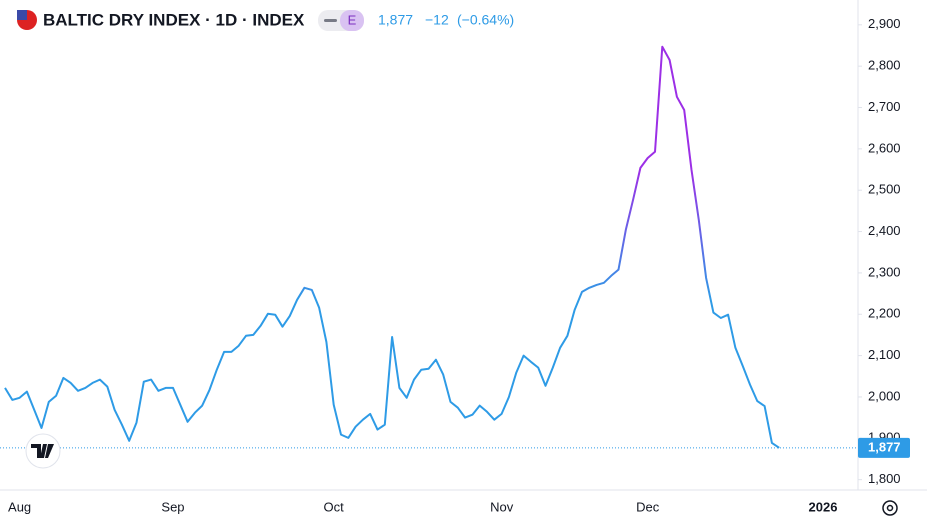  What do you see at coordinates (884, 106) in the screenshot?
I see `y-tick-label: 2,700` at bounding box center [884, 106].